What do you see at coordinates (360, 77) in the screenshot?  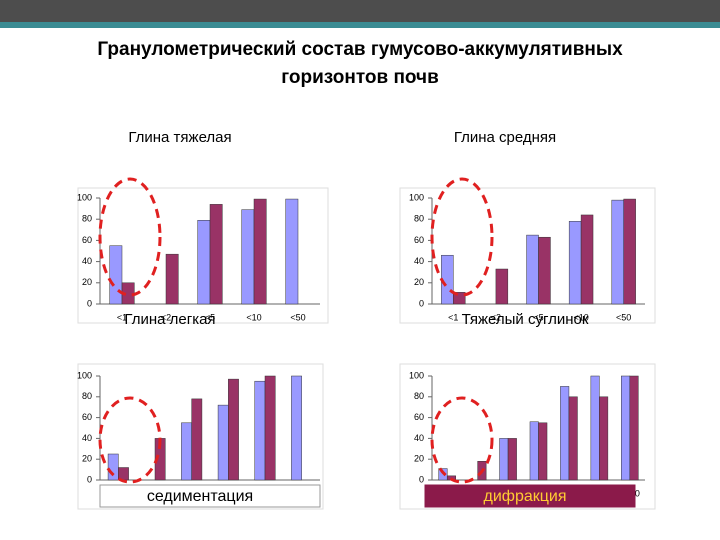 I see `slide-title: горизонтов почв` at bounding box center [360, 77].